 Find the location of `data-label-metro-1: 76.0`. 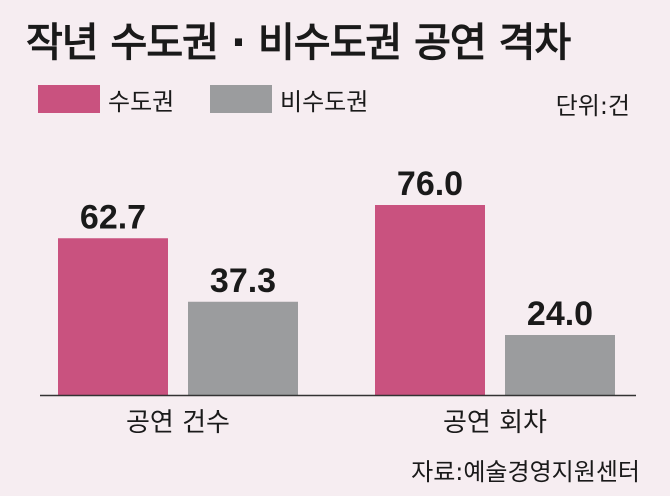

data-label-metro-1: 76.0 is located at coordinates (430, 184).